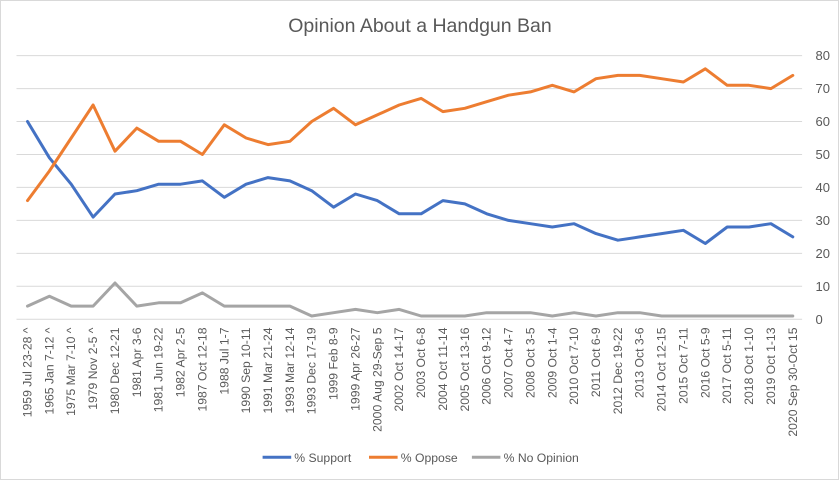 The height and width of the screenshot is (480, 839). Describe the element at coordinates (823, 187) in the screenshot. I see `svg-text: 40` at that location.